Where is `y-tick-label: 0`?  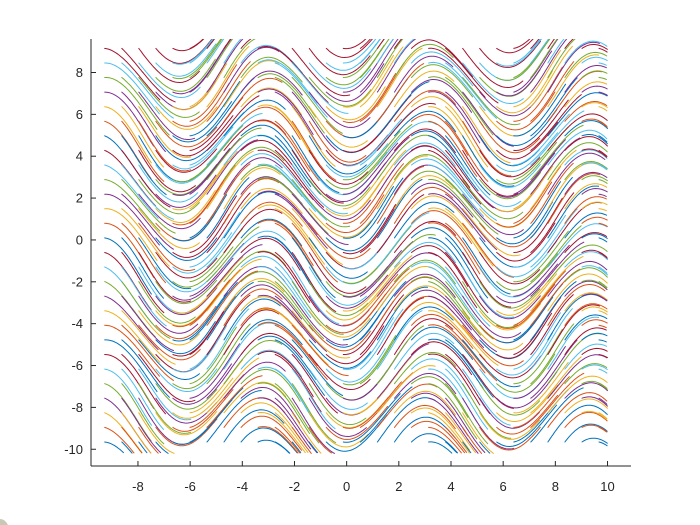 y-tick-label: 0 is located at coordinates (79, 239).